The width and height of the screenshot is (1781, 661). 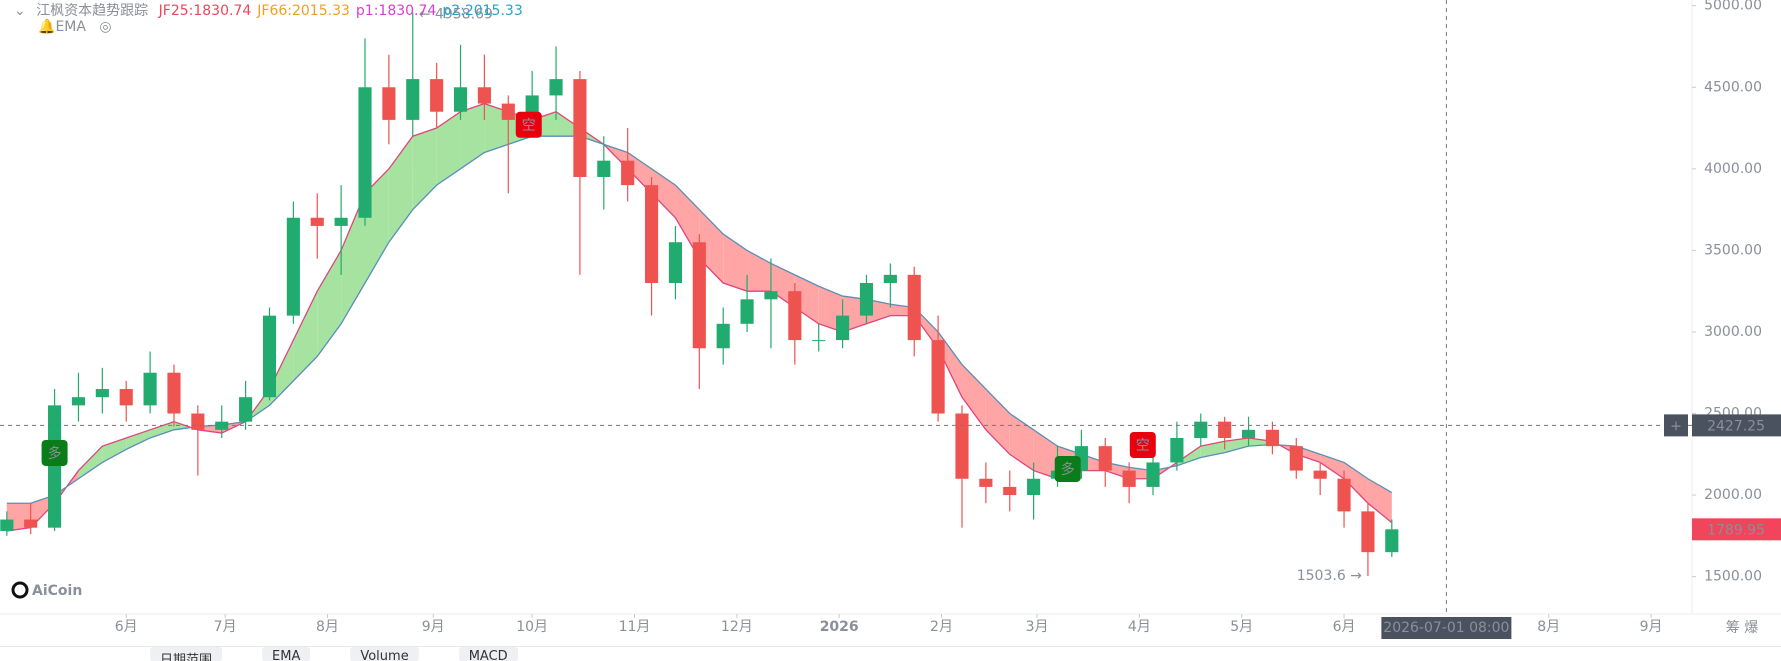 I want to click on crosshair-time-tag, so click(x=1446, y=628).